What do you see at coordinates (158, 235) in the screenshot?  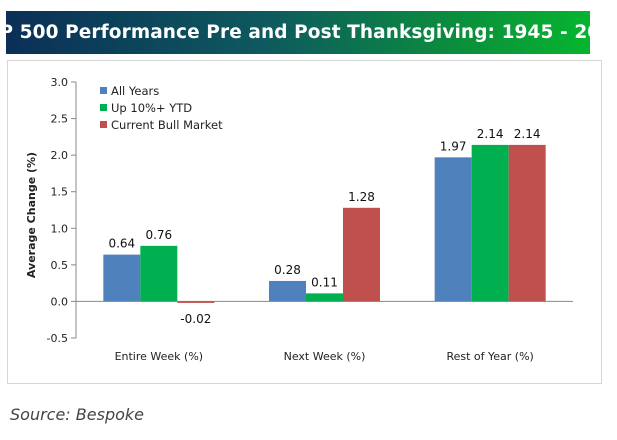 I see `data-label: 0.76` at bounding box center [158, 235].